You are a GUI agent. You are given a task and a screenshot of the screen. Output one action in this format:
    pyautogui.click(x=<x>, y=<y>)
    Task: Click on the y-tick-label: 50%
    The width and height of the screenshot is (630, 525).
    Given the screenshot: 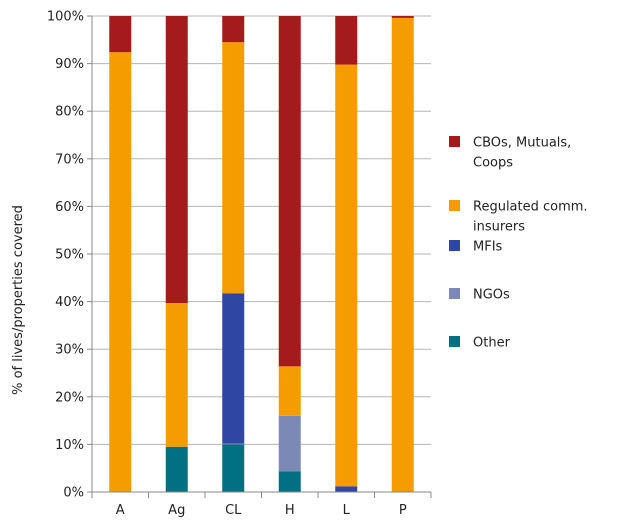 What is the action you would take?
    pyautogui.click(x=69, y=255)
    